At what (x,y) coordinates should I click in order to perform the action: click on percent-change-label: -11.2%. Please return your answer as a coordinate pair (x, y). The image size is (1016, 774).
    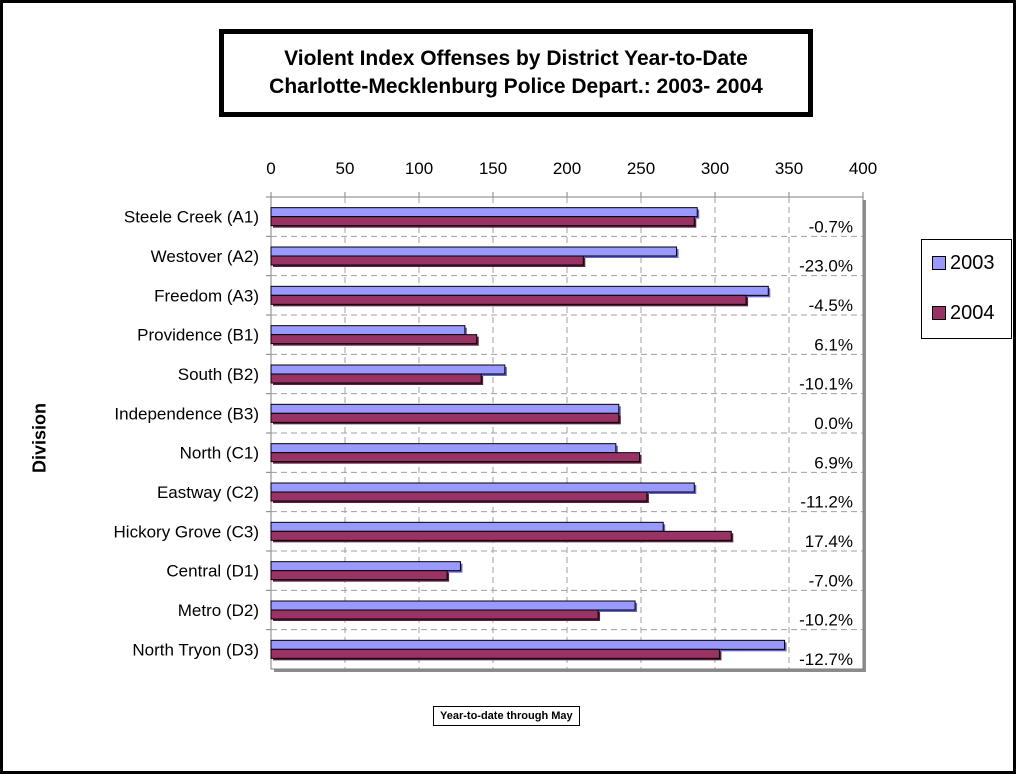
    Looking at the image, I should click on (826, 502).